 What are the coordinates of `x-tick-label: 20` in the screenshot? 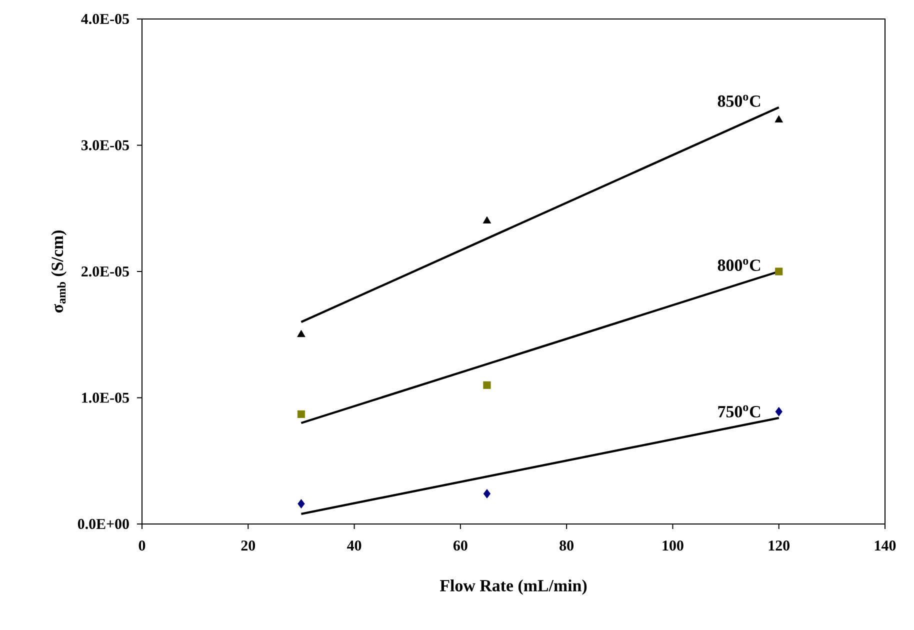 It's located at (248, 545).